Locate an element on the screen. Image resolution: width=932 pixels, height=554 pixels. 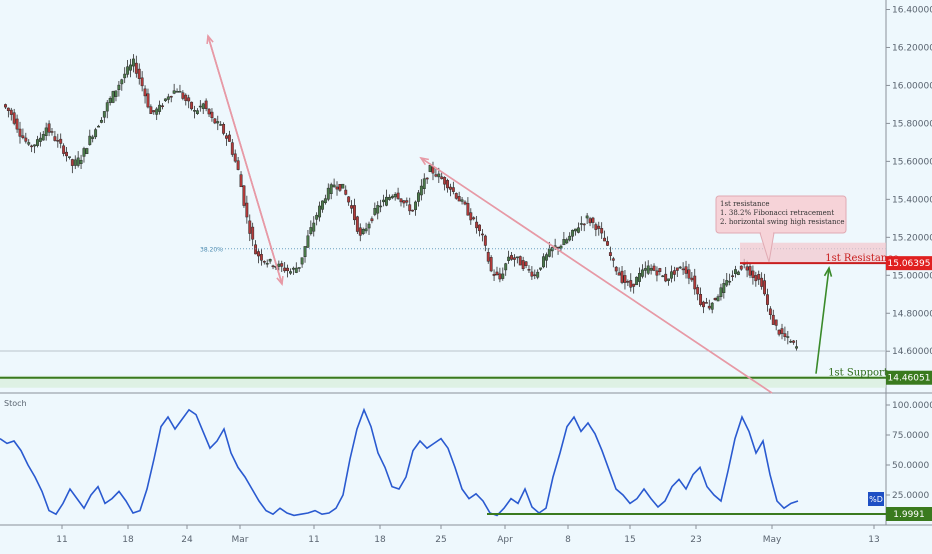
fib-label: 38.20% is located at coordinates (211, 250).